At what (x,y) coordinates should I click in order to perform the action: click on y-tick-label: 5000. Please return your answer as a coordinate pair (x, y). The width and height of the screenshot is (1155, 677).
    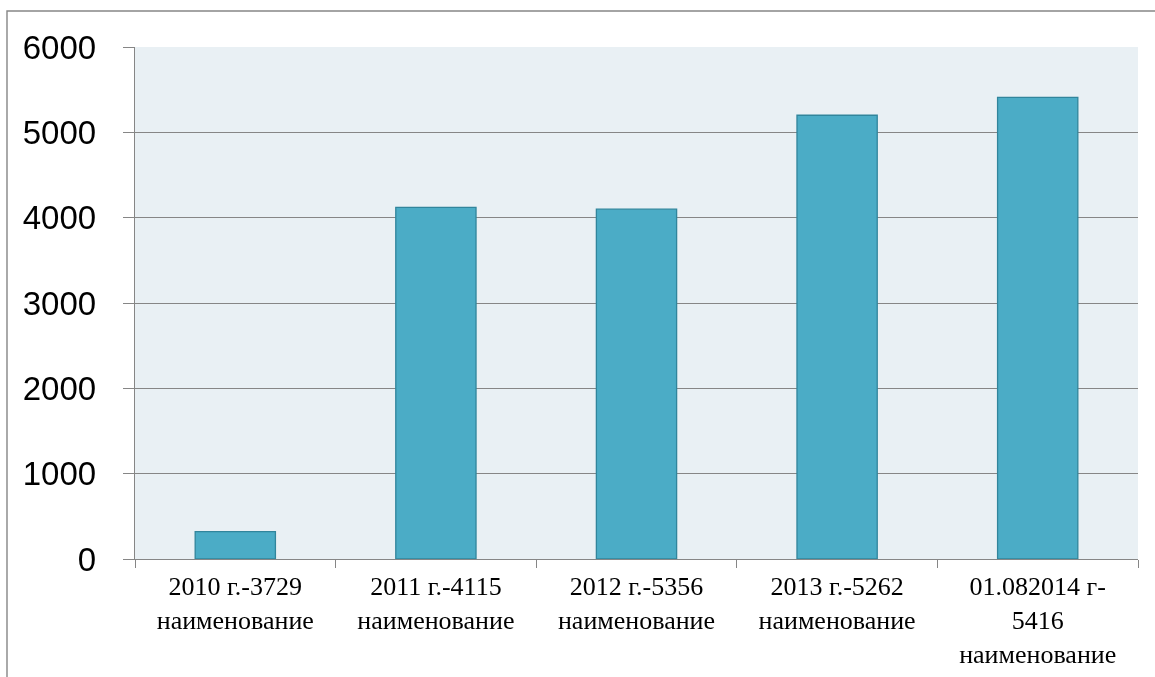
    Looking at the image, I should click on (59, 132).